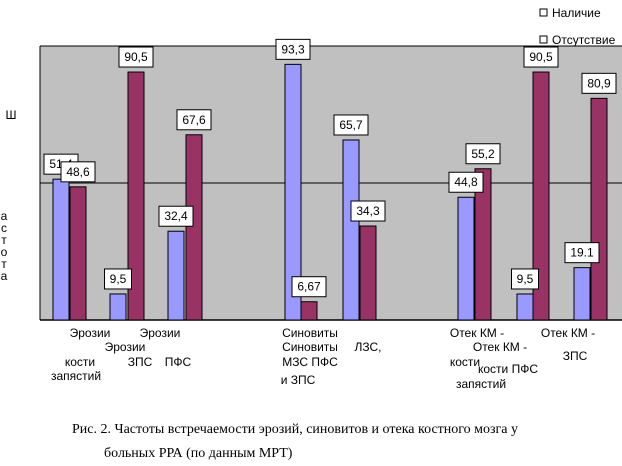 The width and height of the screenshot is (622, 466). I want to click on data-label: 6,67, so click(309, 287).